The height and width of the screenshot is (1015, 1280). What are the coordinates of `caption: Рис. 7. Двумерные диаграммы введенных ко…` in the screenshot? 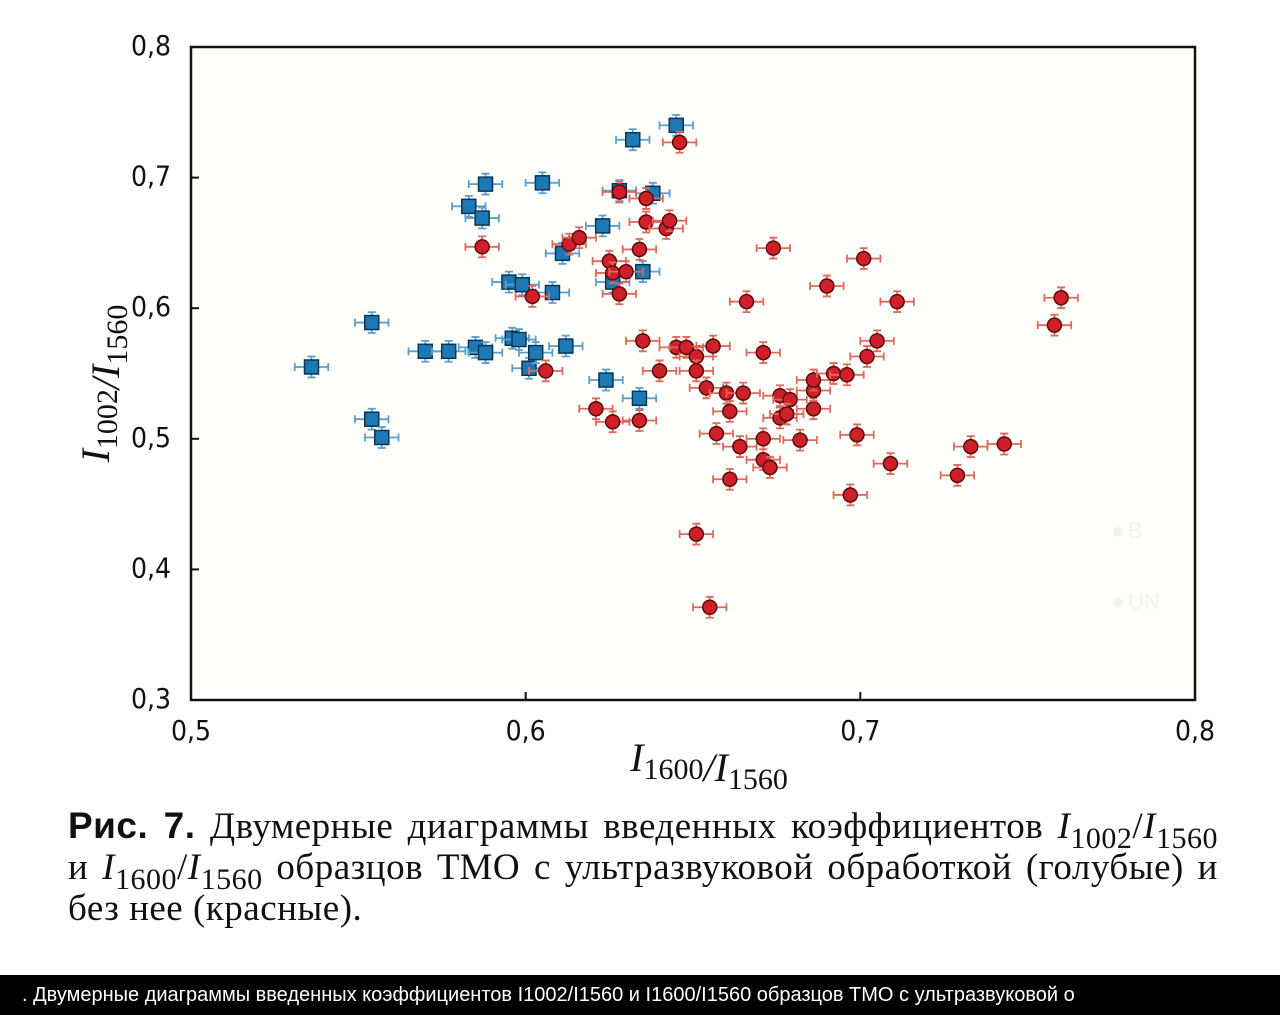 It's located at (643, 867).